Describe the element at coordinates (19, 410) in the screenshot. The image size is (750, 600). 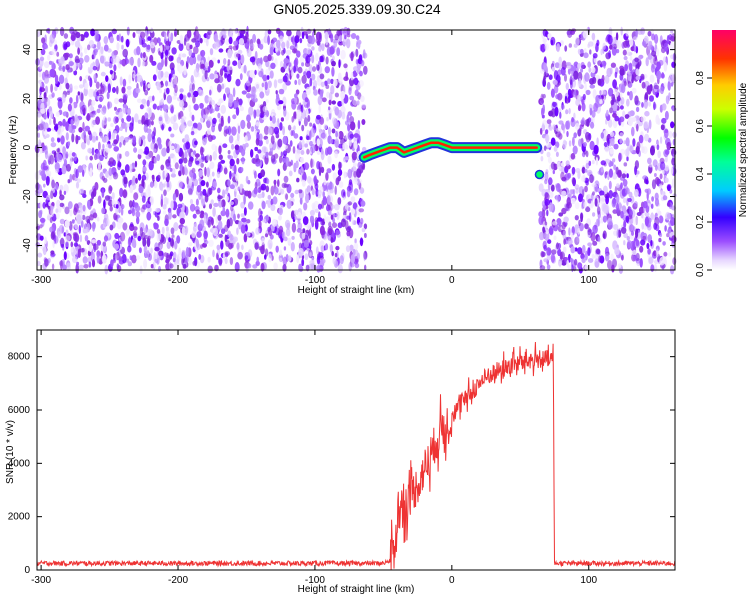
I see `y-tick-label: 6000` at that location.